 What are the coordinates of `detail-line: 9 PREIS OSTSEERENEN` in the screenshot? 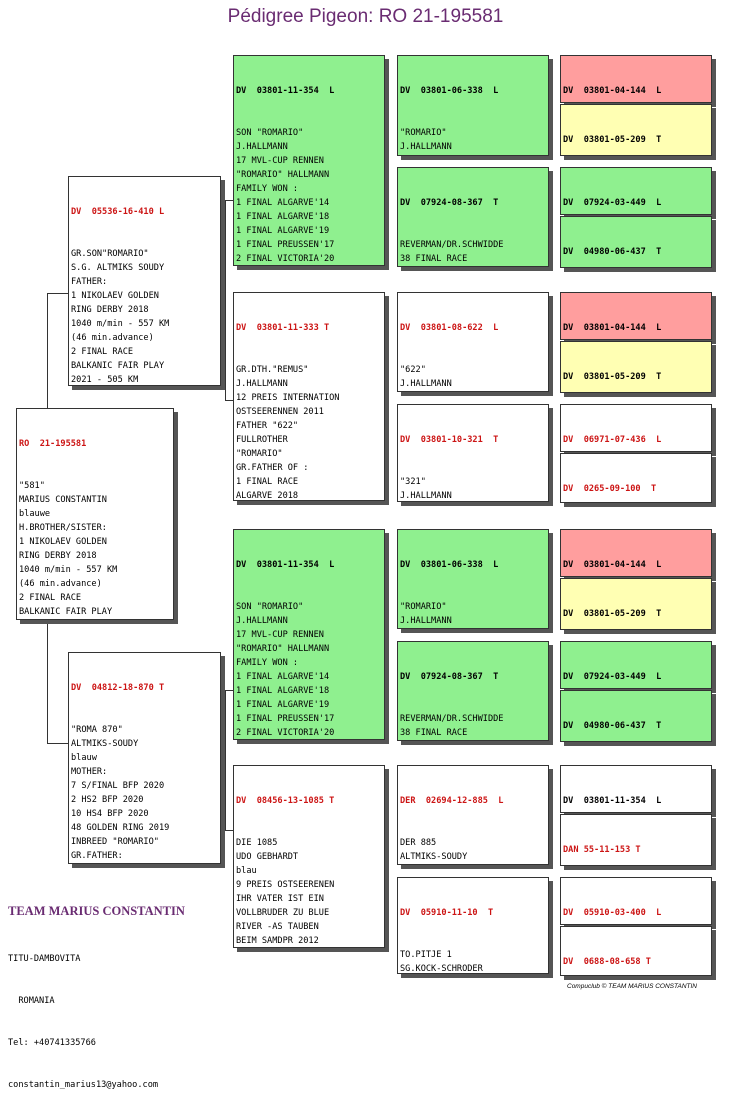 It's located at (285, 885).